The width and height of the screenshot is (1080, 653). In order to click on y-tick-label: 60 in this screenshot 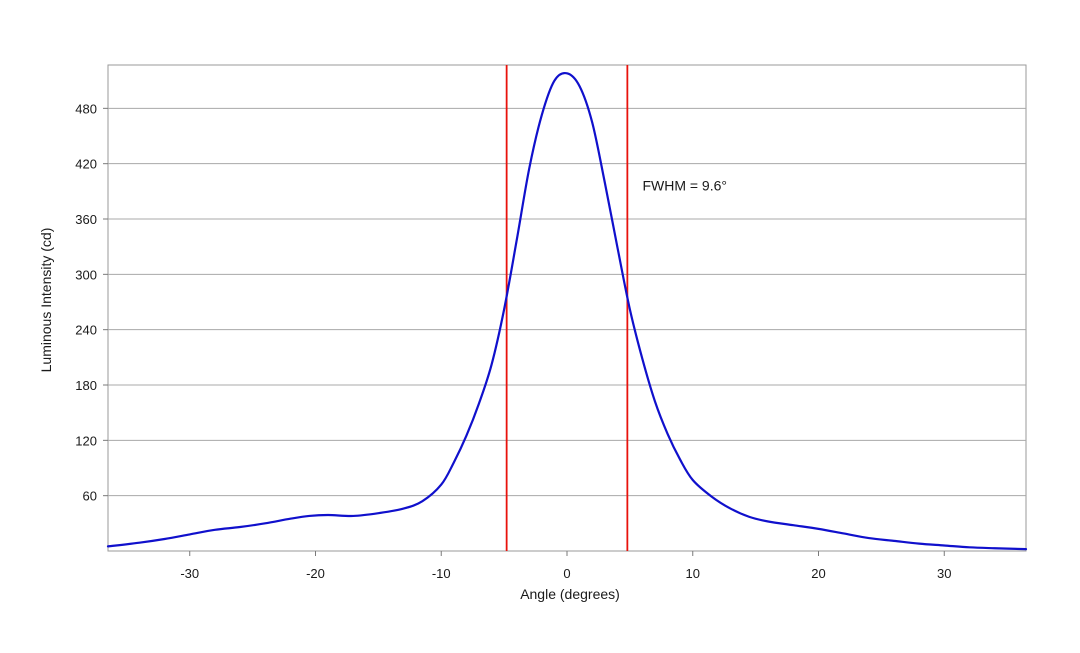, I will do `click(90, 496)`.